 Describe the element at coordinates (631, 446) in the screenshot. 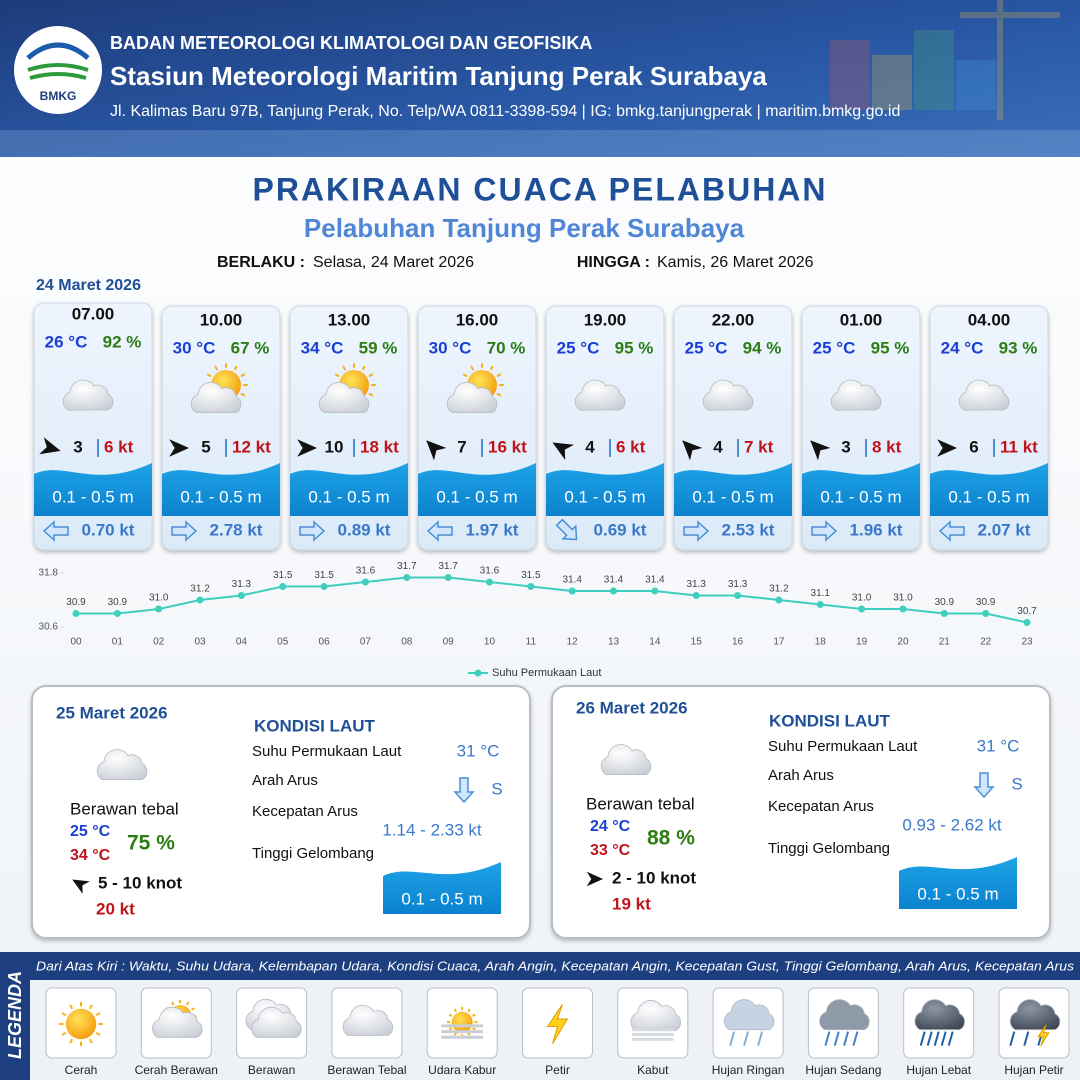

I see `gust: 6 kt` at that location.